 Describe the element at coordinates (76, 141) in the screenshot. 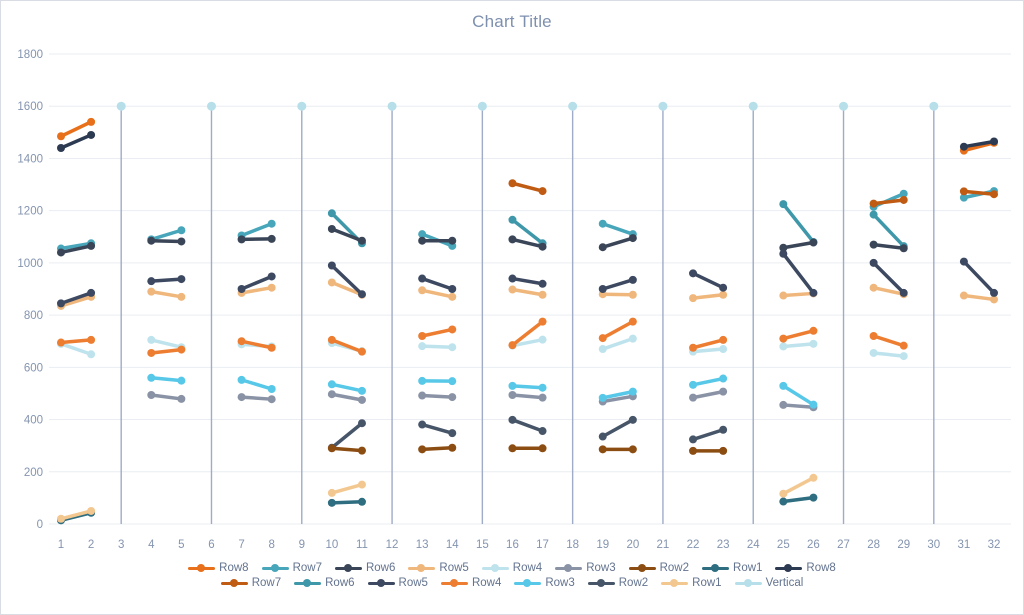

I see `series-segment-Row8b` at that location.